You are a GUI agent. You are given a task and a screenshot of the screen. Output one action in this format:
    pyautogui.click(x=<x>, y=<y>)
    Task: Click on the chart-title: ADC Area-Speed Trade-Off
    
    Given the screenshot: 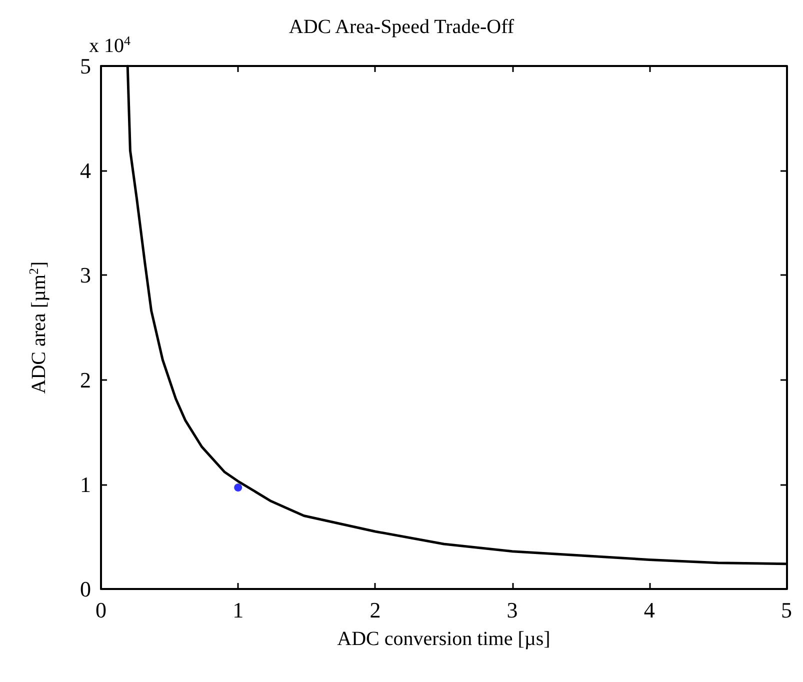 What is the action you would take?
    pyautogui.click(x=401, y=27)
    